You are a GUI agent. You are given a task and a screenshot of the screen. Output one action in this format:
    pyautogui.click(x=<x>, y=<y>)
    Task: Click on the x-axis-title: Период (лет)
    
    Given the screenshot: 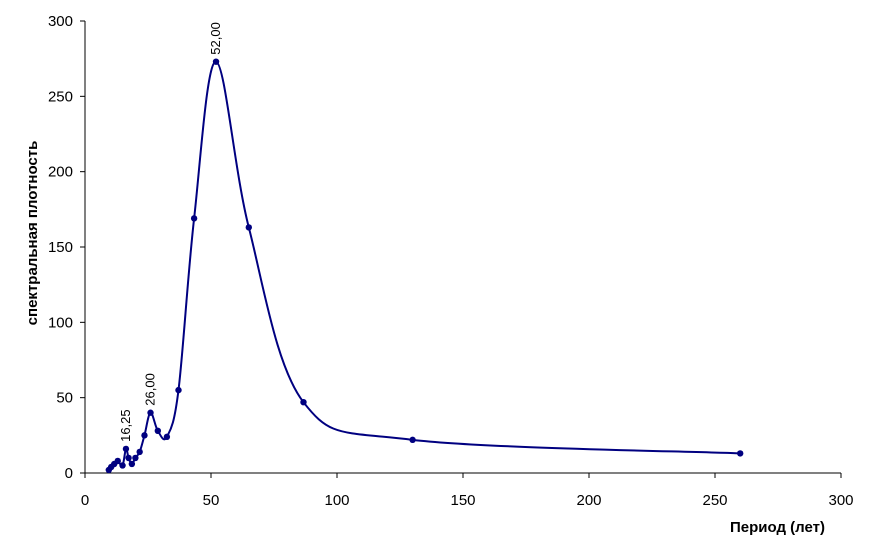 What is the action you would take?
    pyautogui.click(x=777, y=527)
    